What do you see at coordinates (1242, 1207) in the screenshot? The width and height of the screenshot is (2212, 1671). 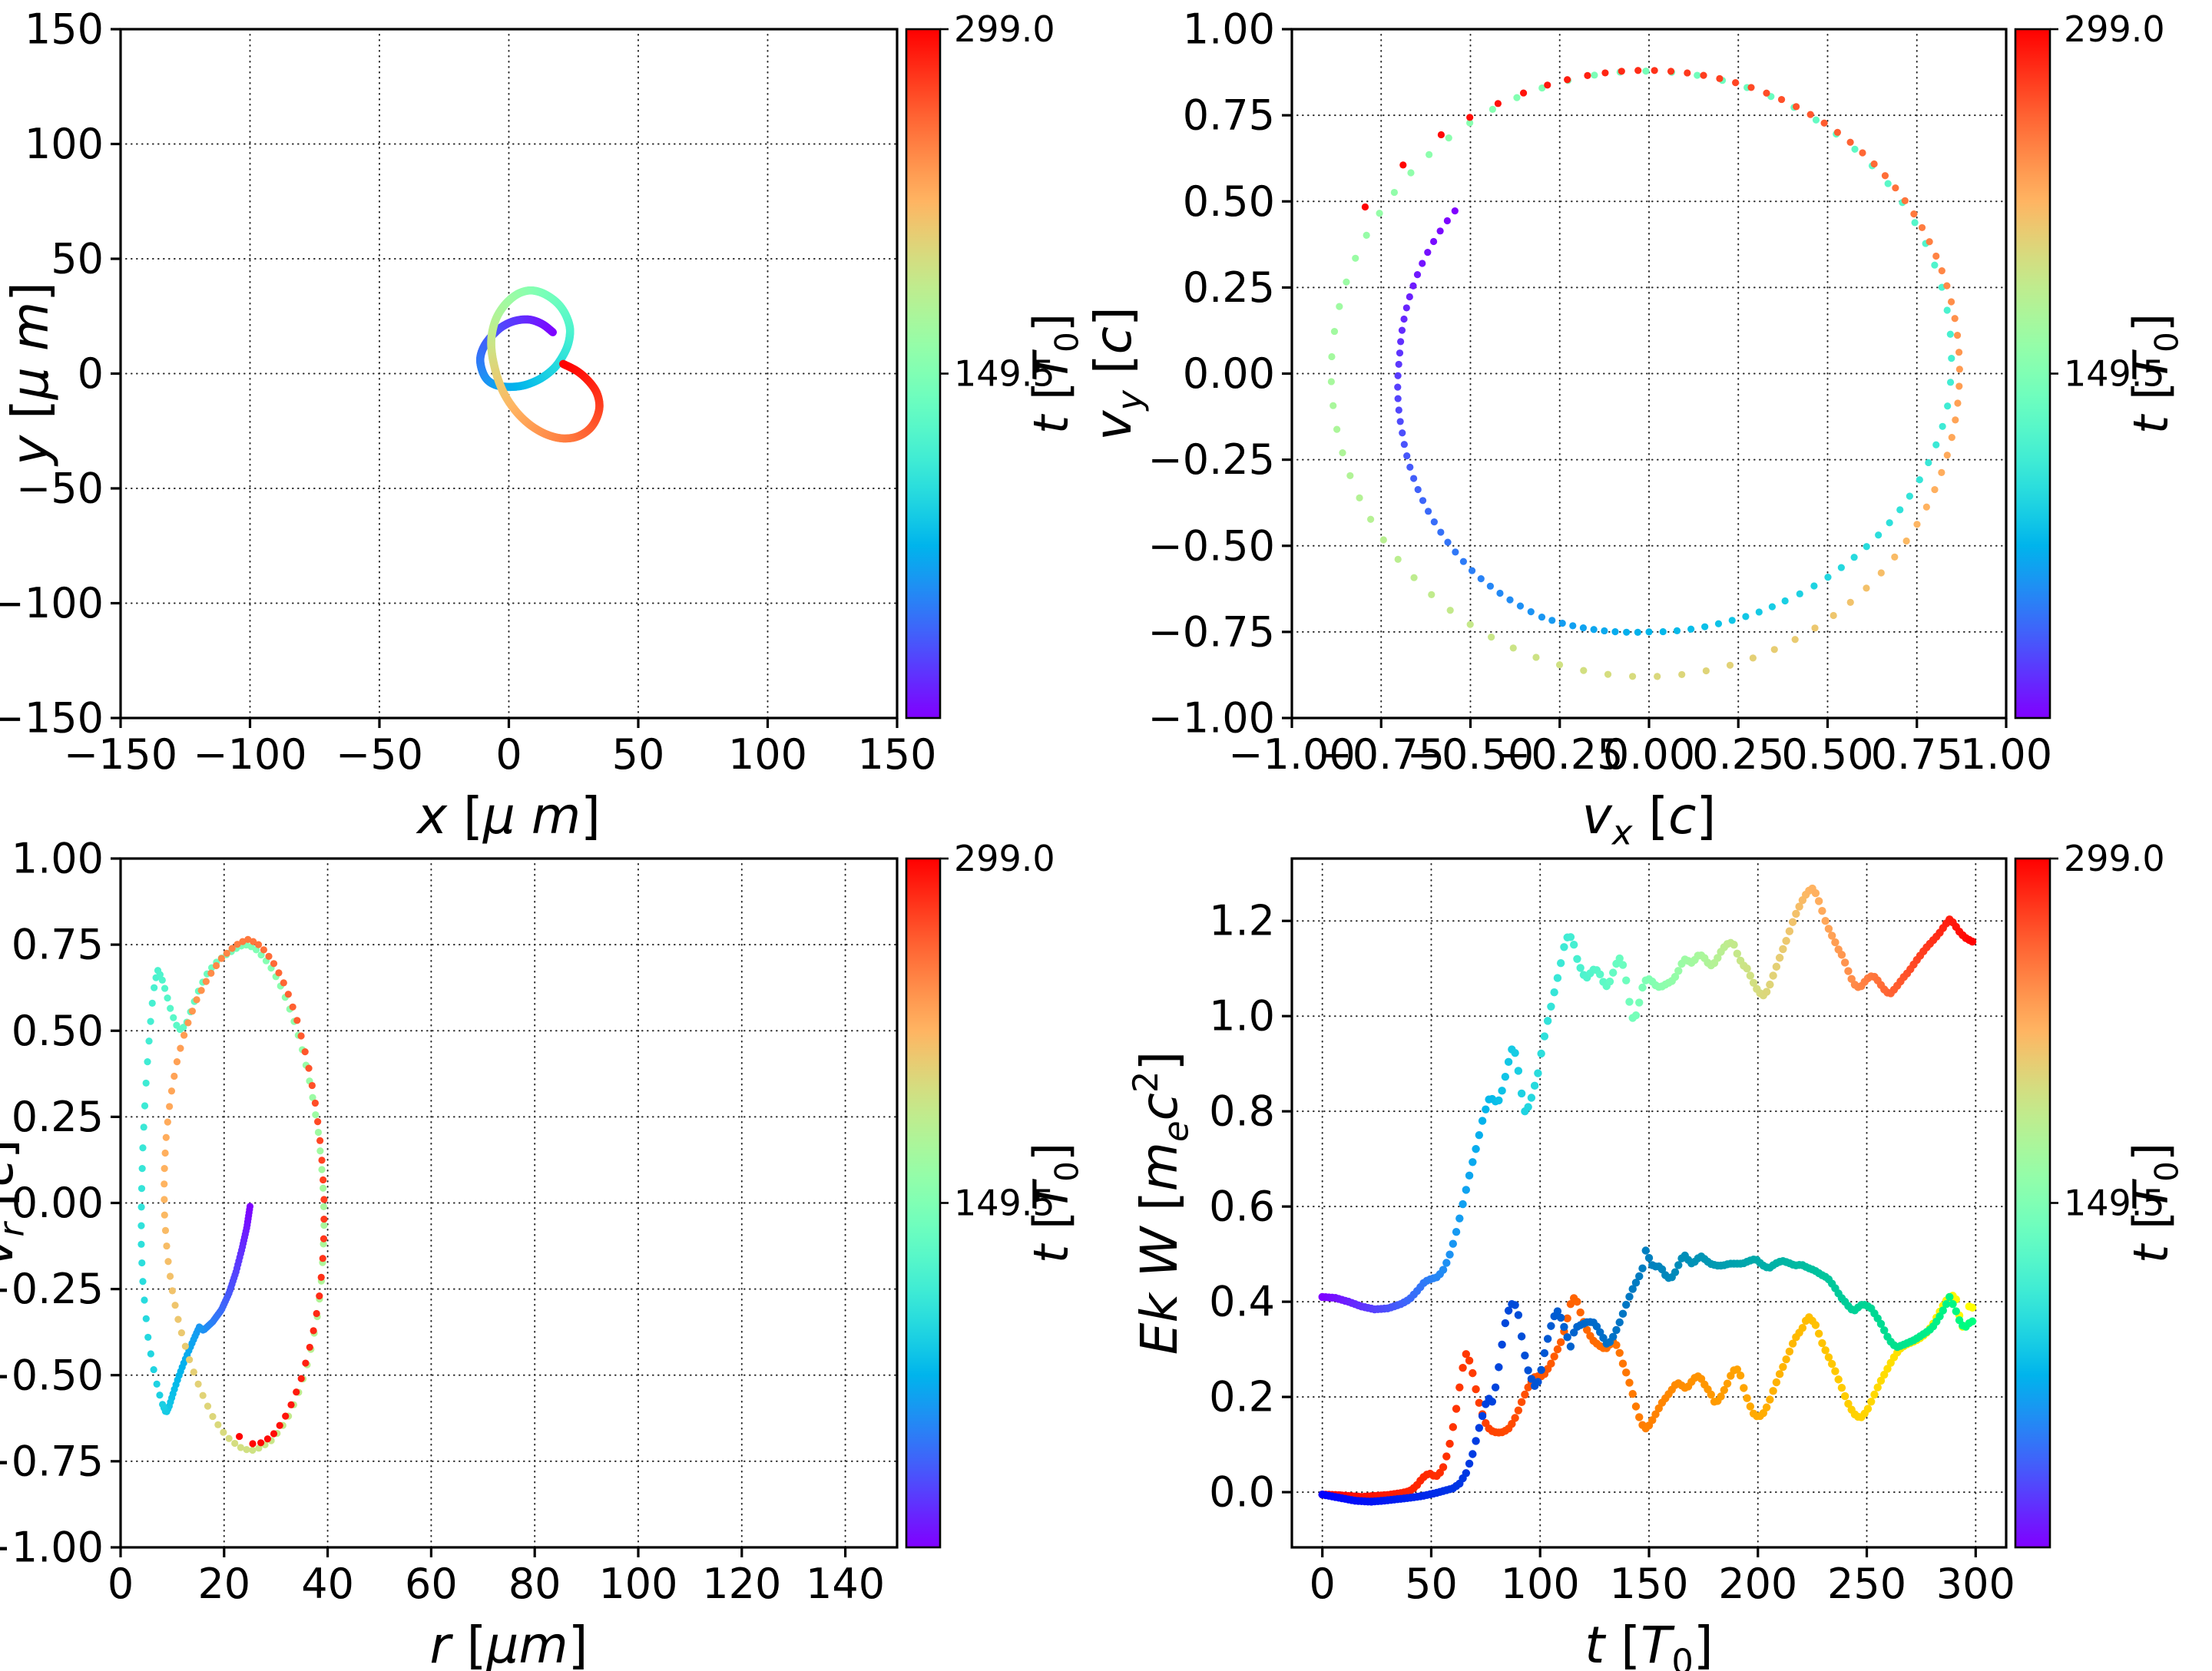 I see `y-tick-label: 0.6` at bounding box center [1242, 1207].